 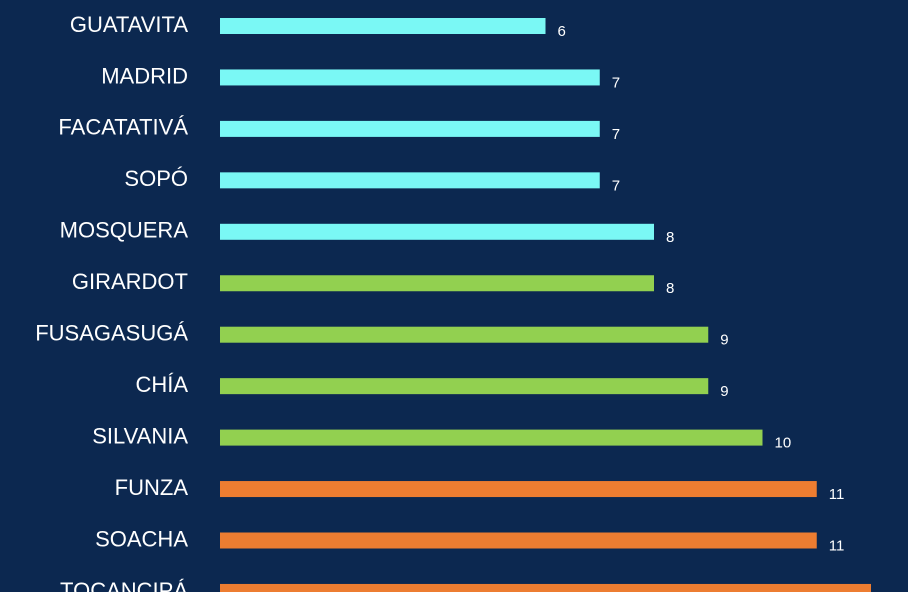 I want to click on category-label: TOCANCIPÁ, so click(x=124, y=585).